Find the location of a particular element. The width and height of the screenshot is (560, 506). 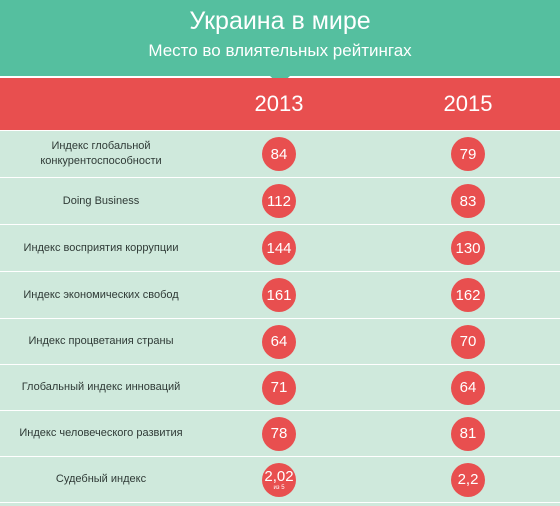

rank-2015-value: 70 is located at coordinates (468, 341).